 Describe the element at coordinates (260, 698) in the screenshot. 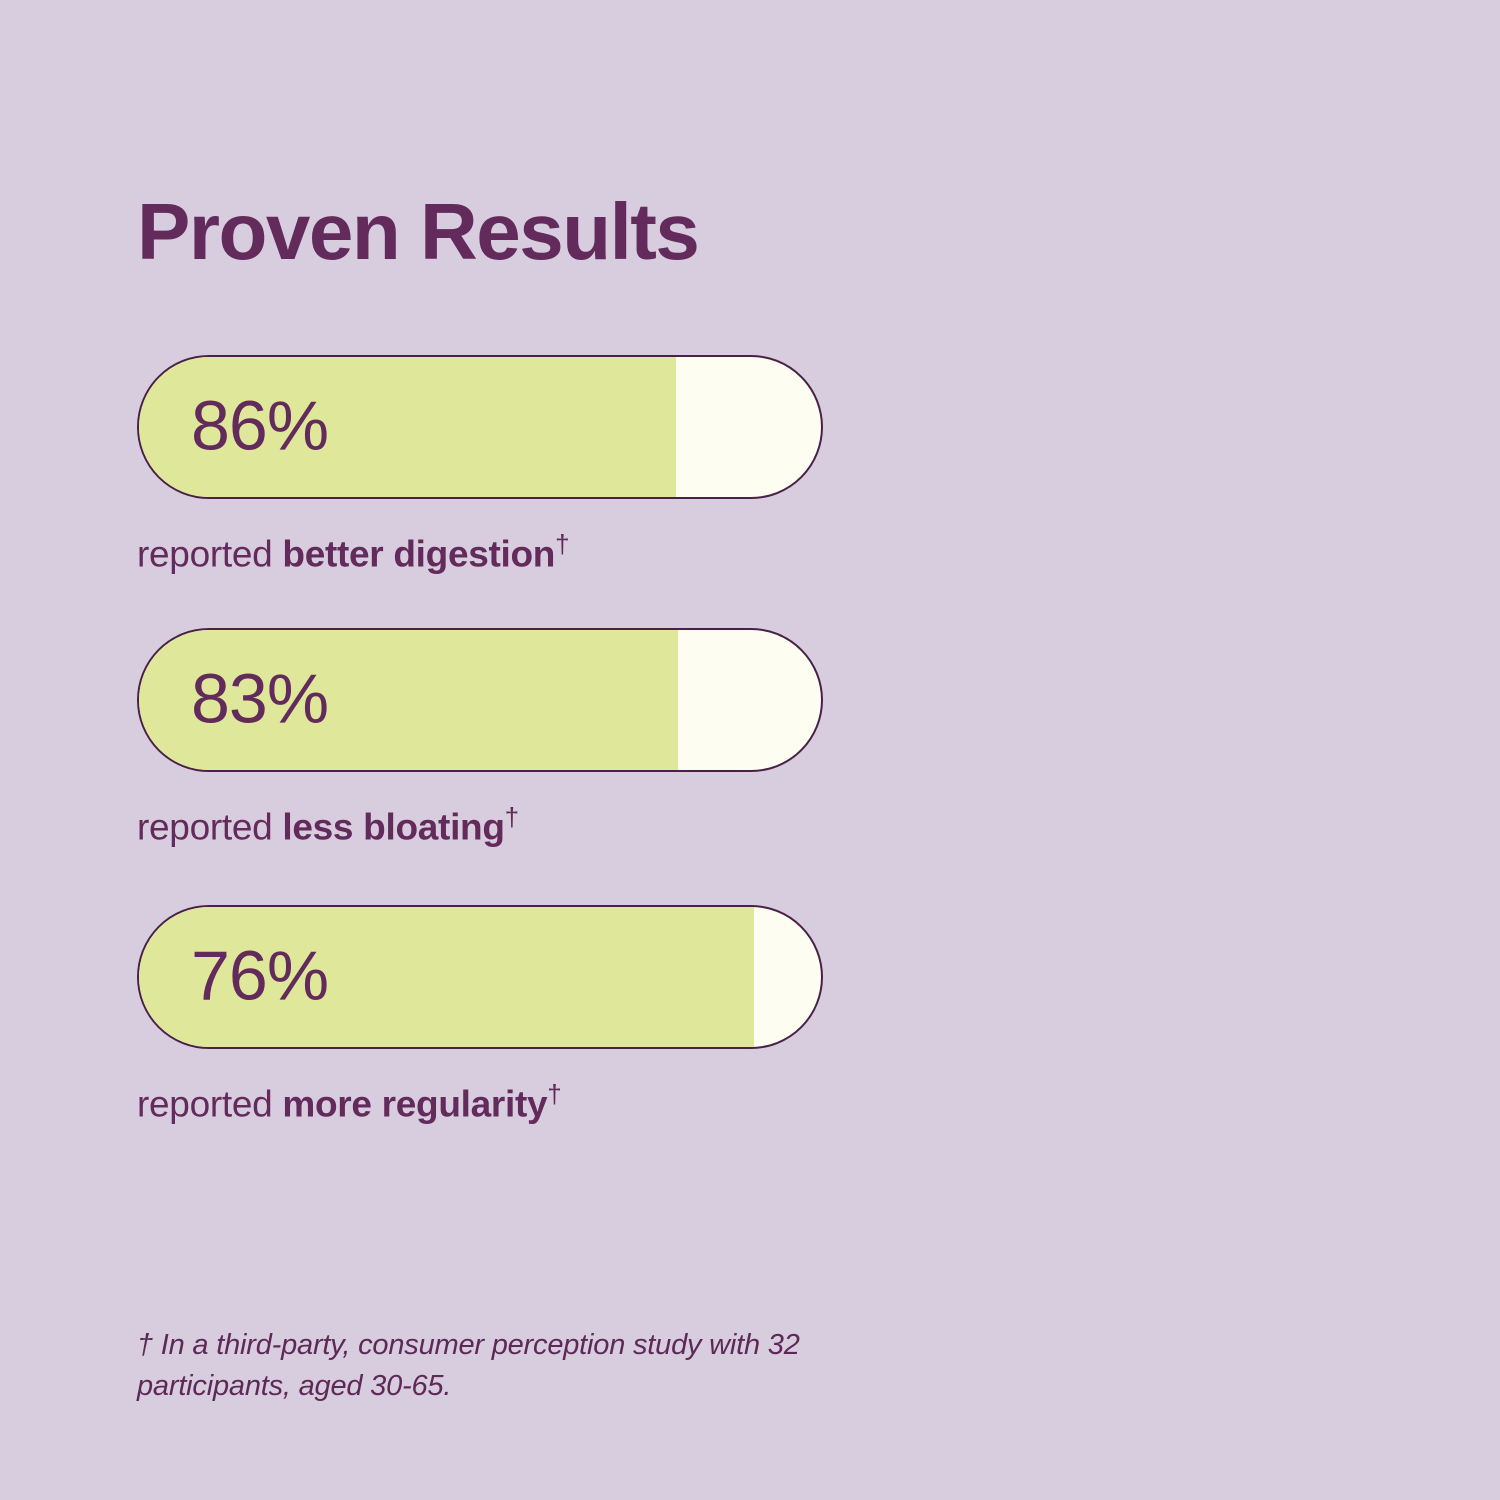

I see `stat-percentage: 83%` at that location.